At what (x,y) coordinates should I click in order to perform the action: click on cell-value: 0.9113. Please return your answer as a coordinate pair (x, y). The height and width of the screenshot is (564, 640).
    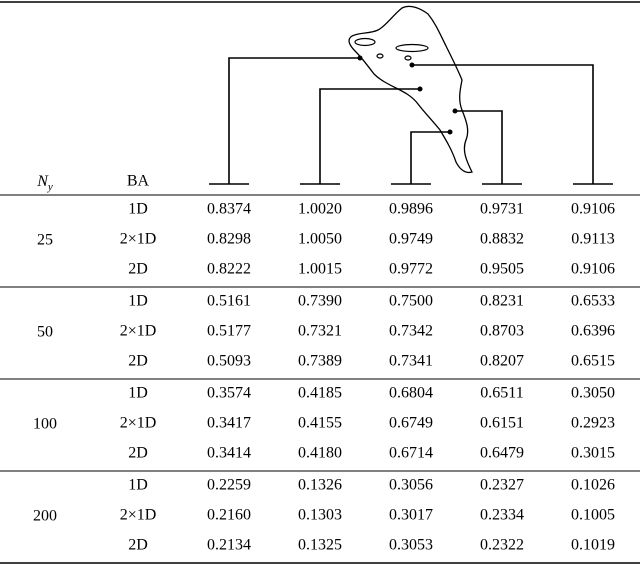
    Looking at the image, I should click on (592, 239).